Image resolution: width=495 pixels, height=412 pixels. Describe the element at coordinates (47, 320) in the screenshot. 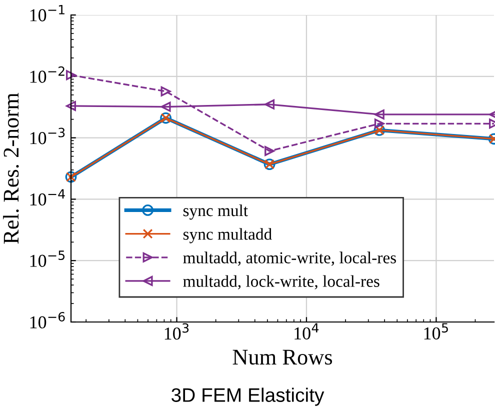

I see `y-tick-label: 10$^{−6}$` at that location.